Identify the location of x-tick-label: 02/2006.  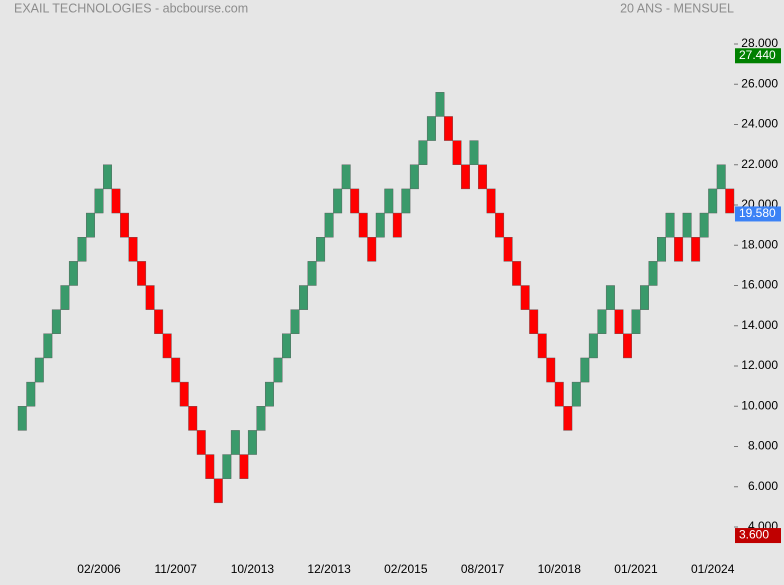
(99, 569).